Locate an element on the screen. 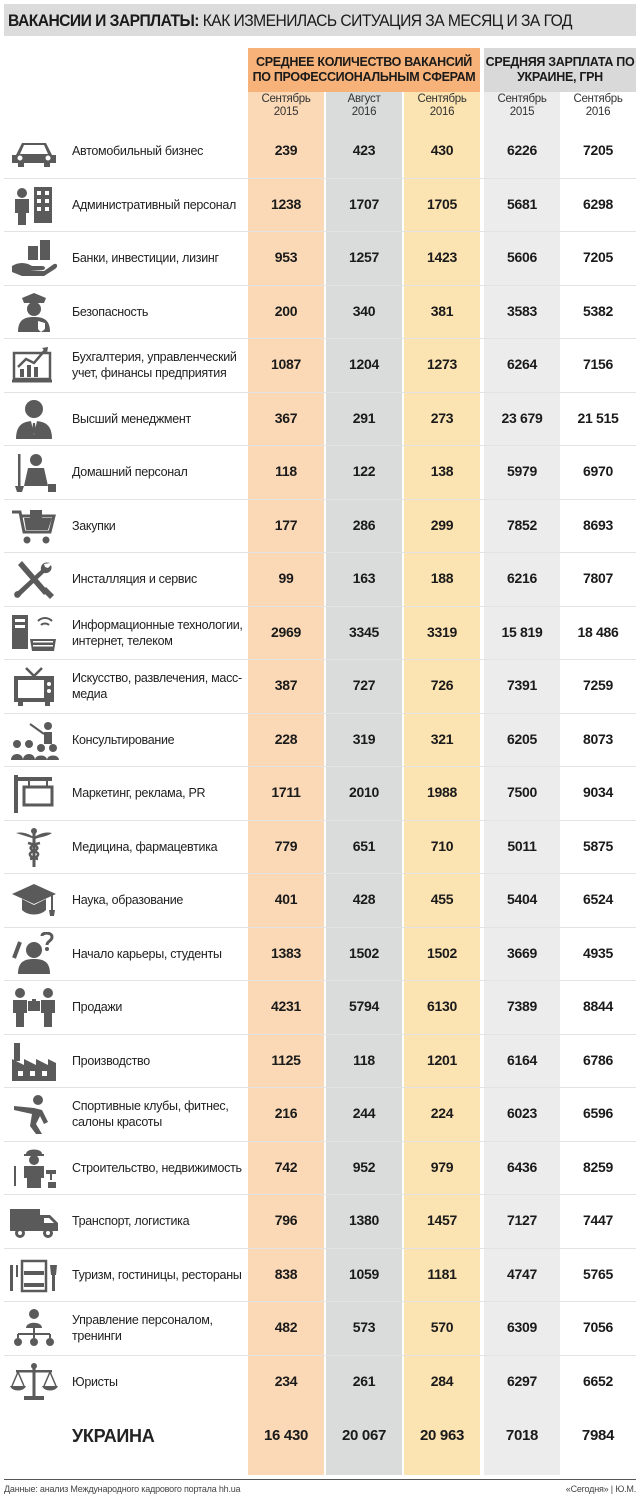 Image resolution: width=640 pixels, height=1499 pixels. total-value: 16 430 is located at coordinates (286, 1435).